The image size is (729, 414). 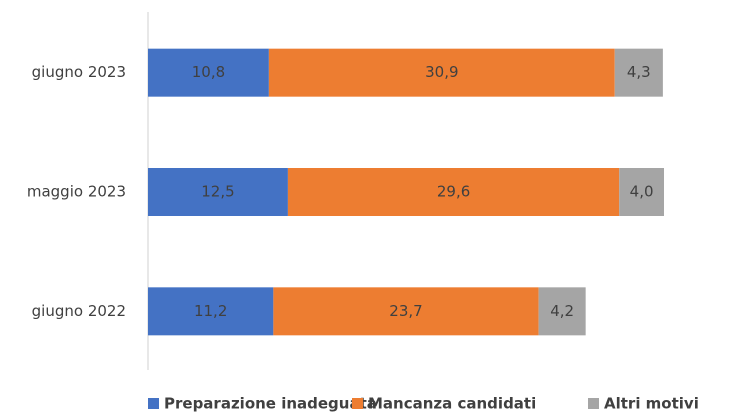 I want to click on data-label: 29,6, so click(x=453, y=192).